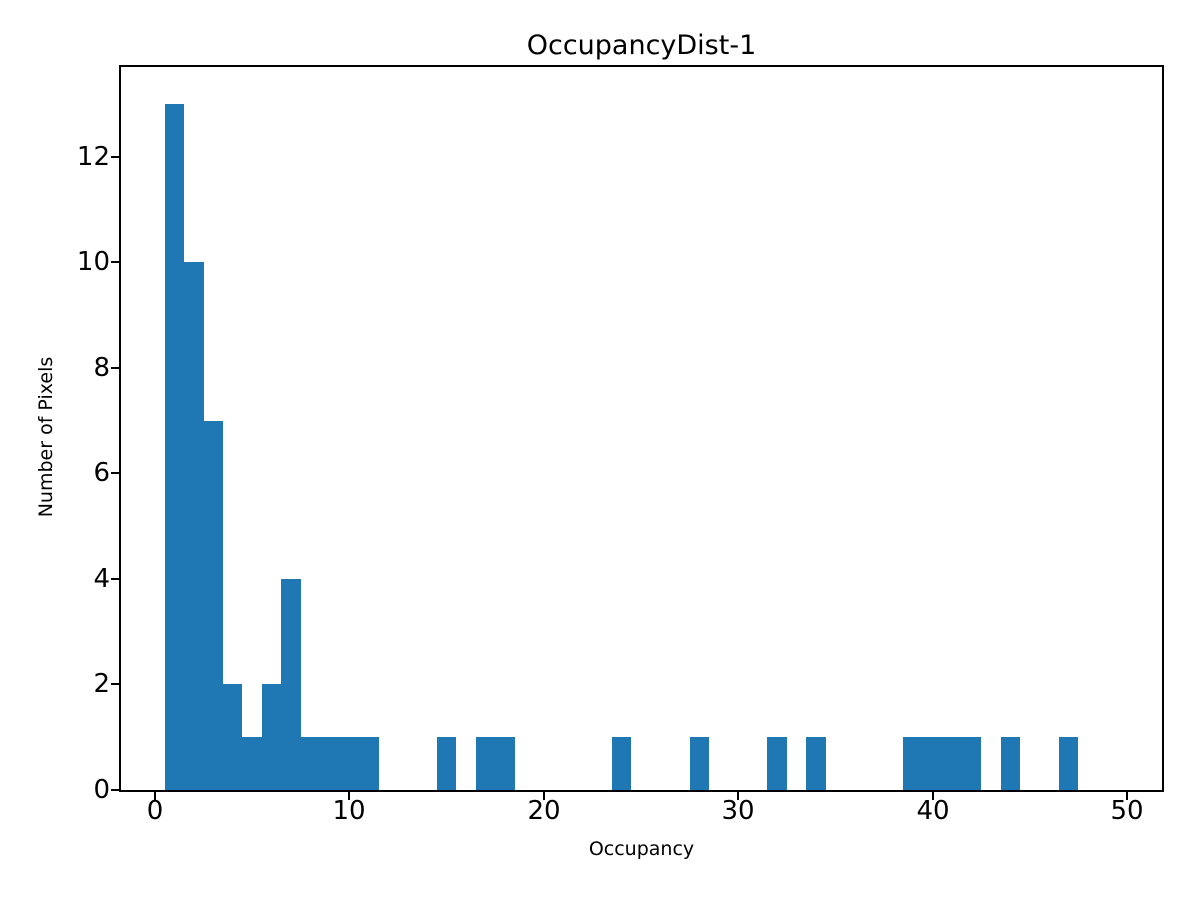 The image size is (1200, 900). Describe the element at coordinates (101, 579) in the screenshot. I see `y-axis-tick-label: 4` at that location.